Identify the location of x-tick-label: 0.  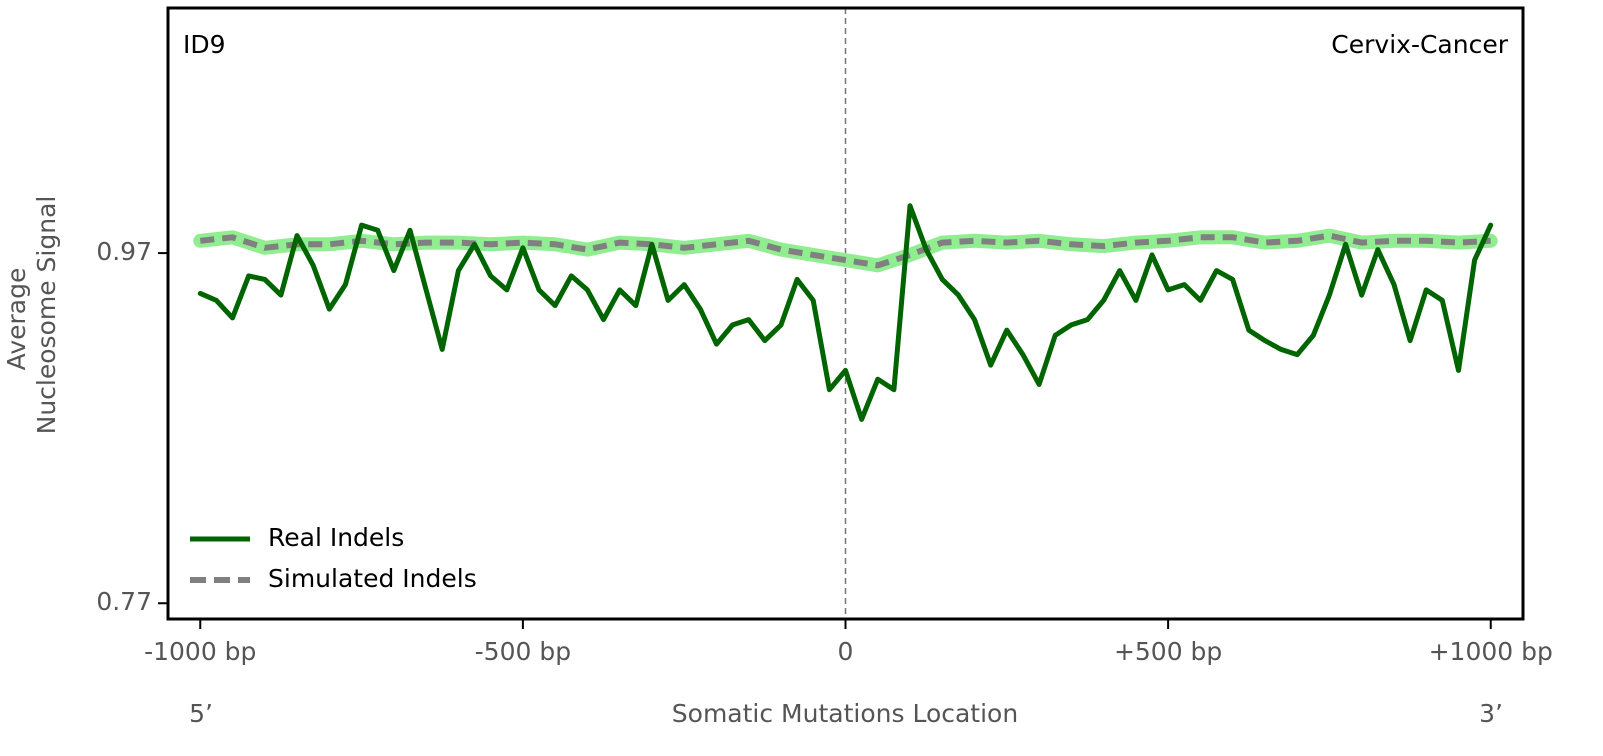
(846, 651).